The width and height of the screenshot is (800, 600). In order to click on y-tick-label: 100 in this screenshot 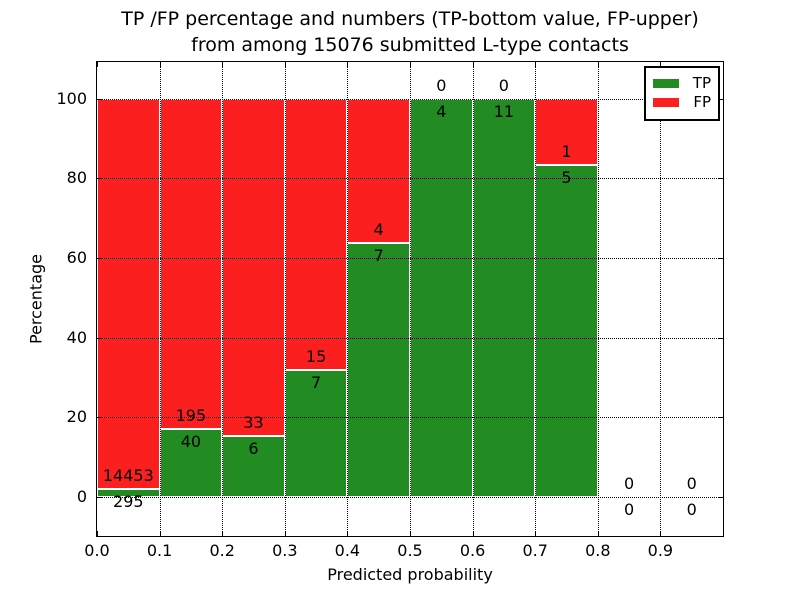, I will do `click(71, 98)`.